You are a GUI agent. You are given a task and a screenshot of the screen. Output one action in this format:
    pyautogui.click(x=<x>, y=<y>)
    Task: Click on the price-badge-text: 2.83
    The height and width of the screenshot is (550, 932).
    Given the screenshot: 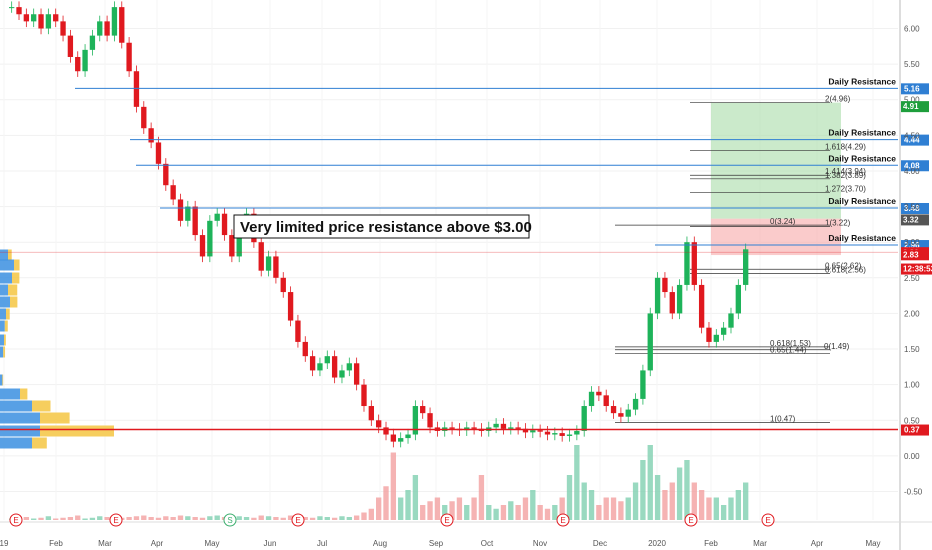 What is the action you would take?
    pyautogui.click(x=911, y=254)
    